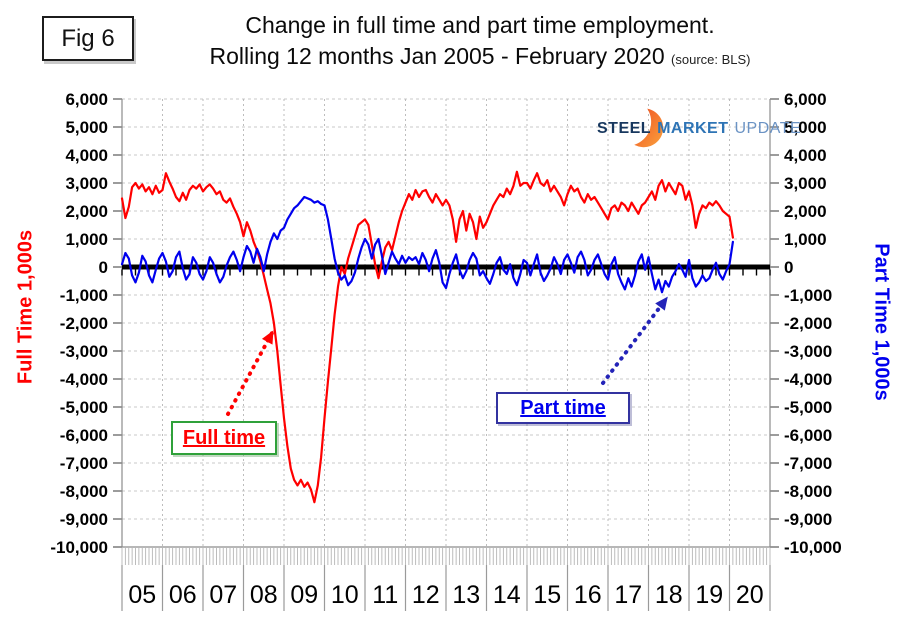 Image resolution: width=910 pixels, height=622 pixels. I want to click on svg-text: 11, so click(385, 595).